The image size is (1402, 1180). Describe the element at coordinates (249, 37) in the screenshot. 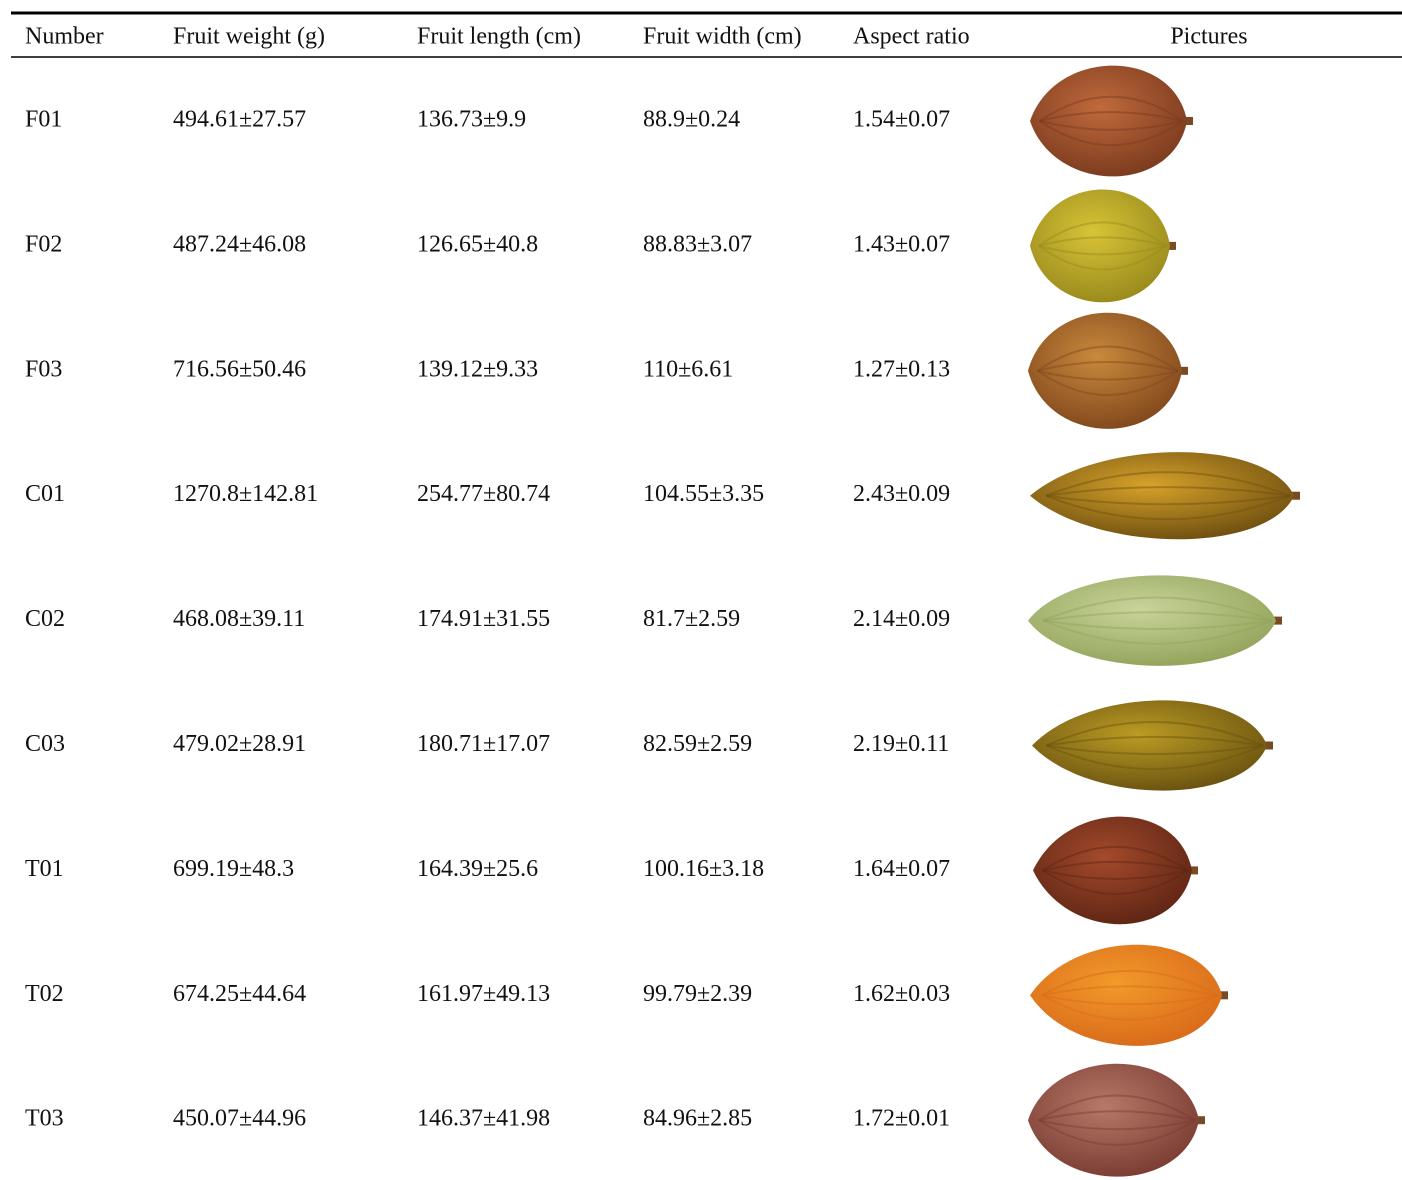

I see `header-cell: Fruit weight (g)` at that location.